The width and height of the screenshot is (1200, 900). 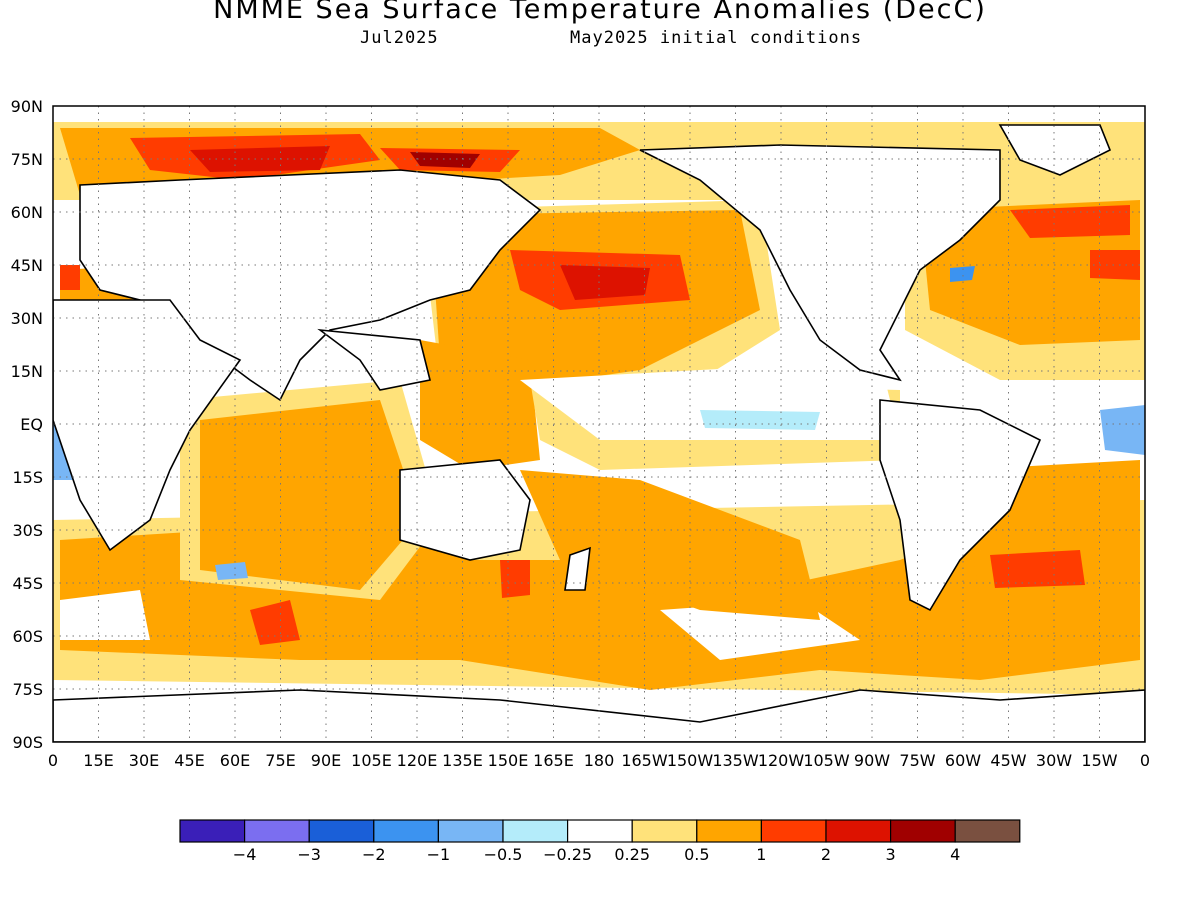 I want to click on lon-tick-label: 30W, so click(x=1054, y=760).